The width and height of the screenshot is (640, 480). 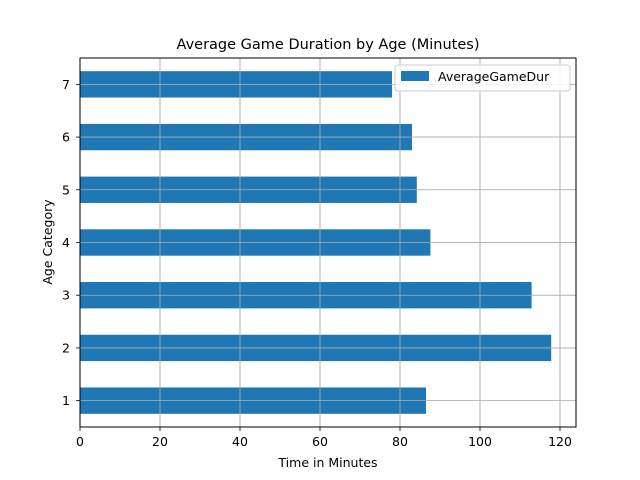 I want to click on y-tick-label: 3, so click(x=66, y=295).